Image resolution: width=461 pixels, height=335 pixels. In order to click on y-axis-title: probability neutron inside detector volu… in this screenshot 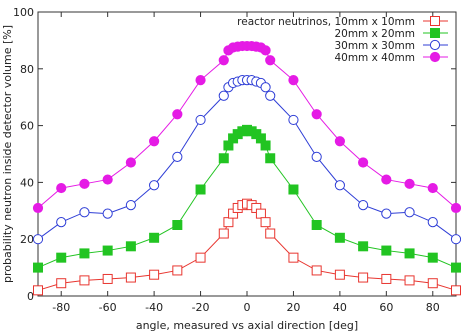, I will do `click(7, 154)`.